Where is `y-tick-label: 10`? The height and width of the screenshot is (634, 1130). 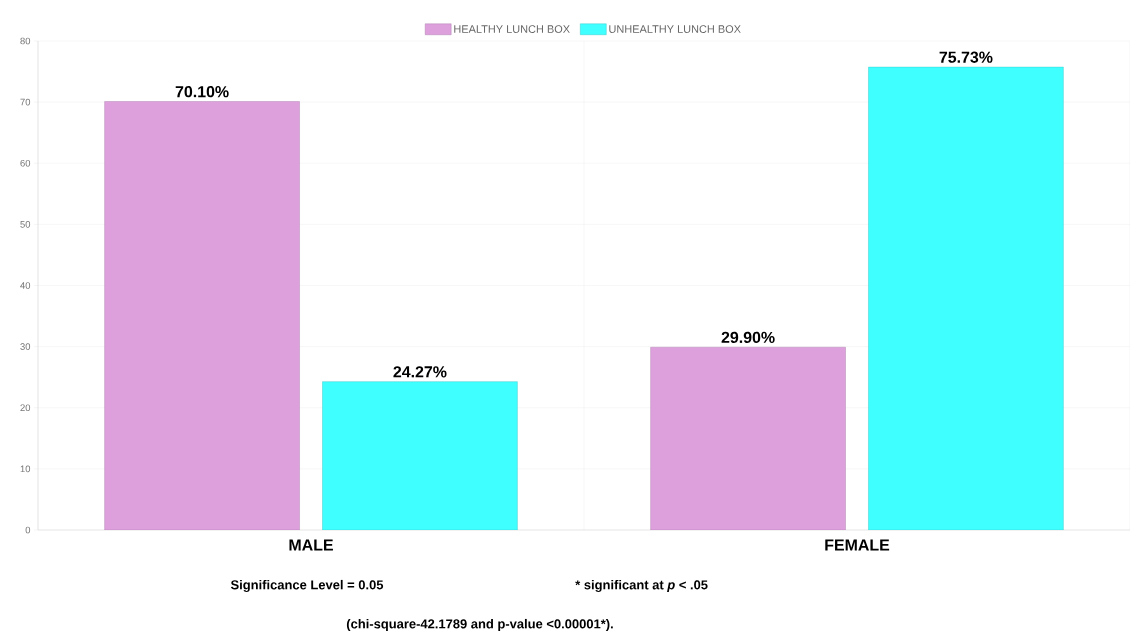 y-tick-label: 10 is located at coordinates (25, 469).